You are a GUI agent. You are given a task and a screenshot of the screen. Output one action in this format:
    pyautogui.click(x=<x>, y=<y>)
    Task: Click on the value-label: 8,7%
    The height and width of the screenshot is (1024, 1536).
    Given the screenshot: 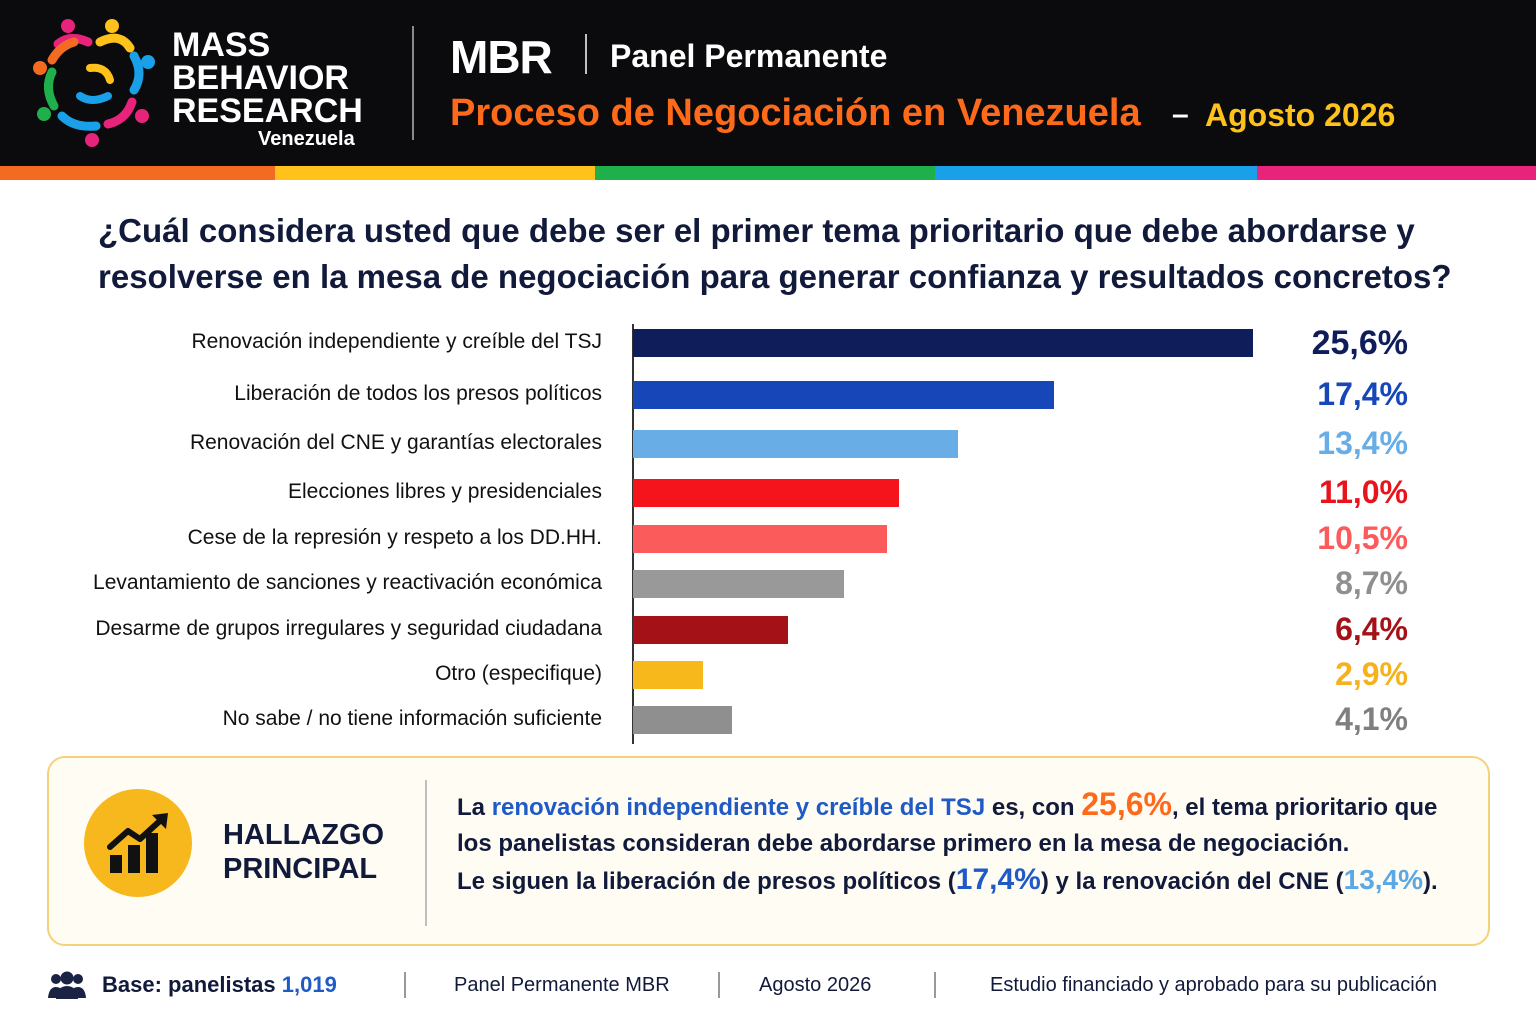 What is the action you would take?
    pyautogui.click(x=1371, y=583)
    